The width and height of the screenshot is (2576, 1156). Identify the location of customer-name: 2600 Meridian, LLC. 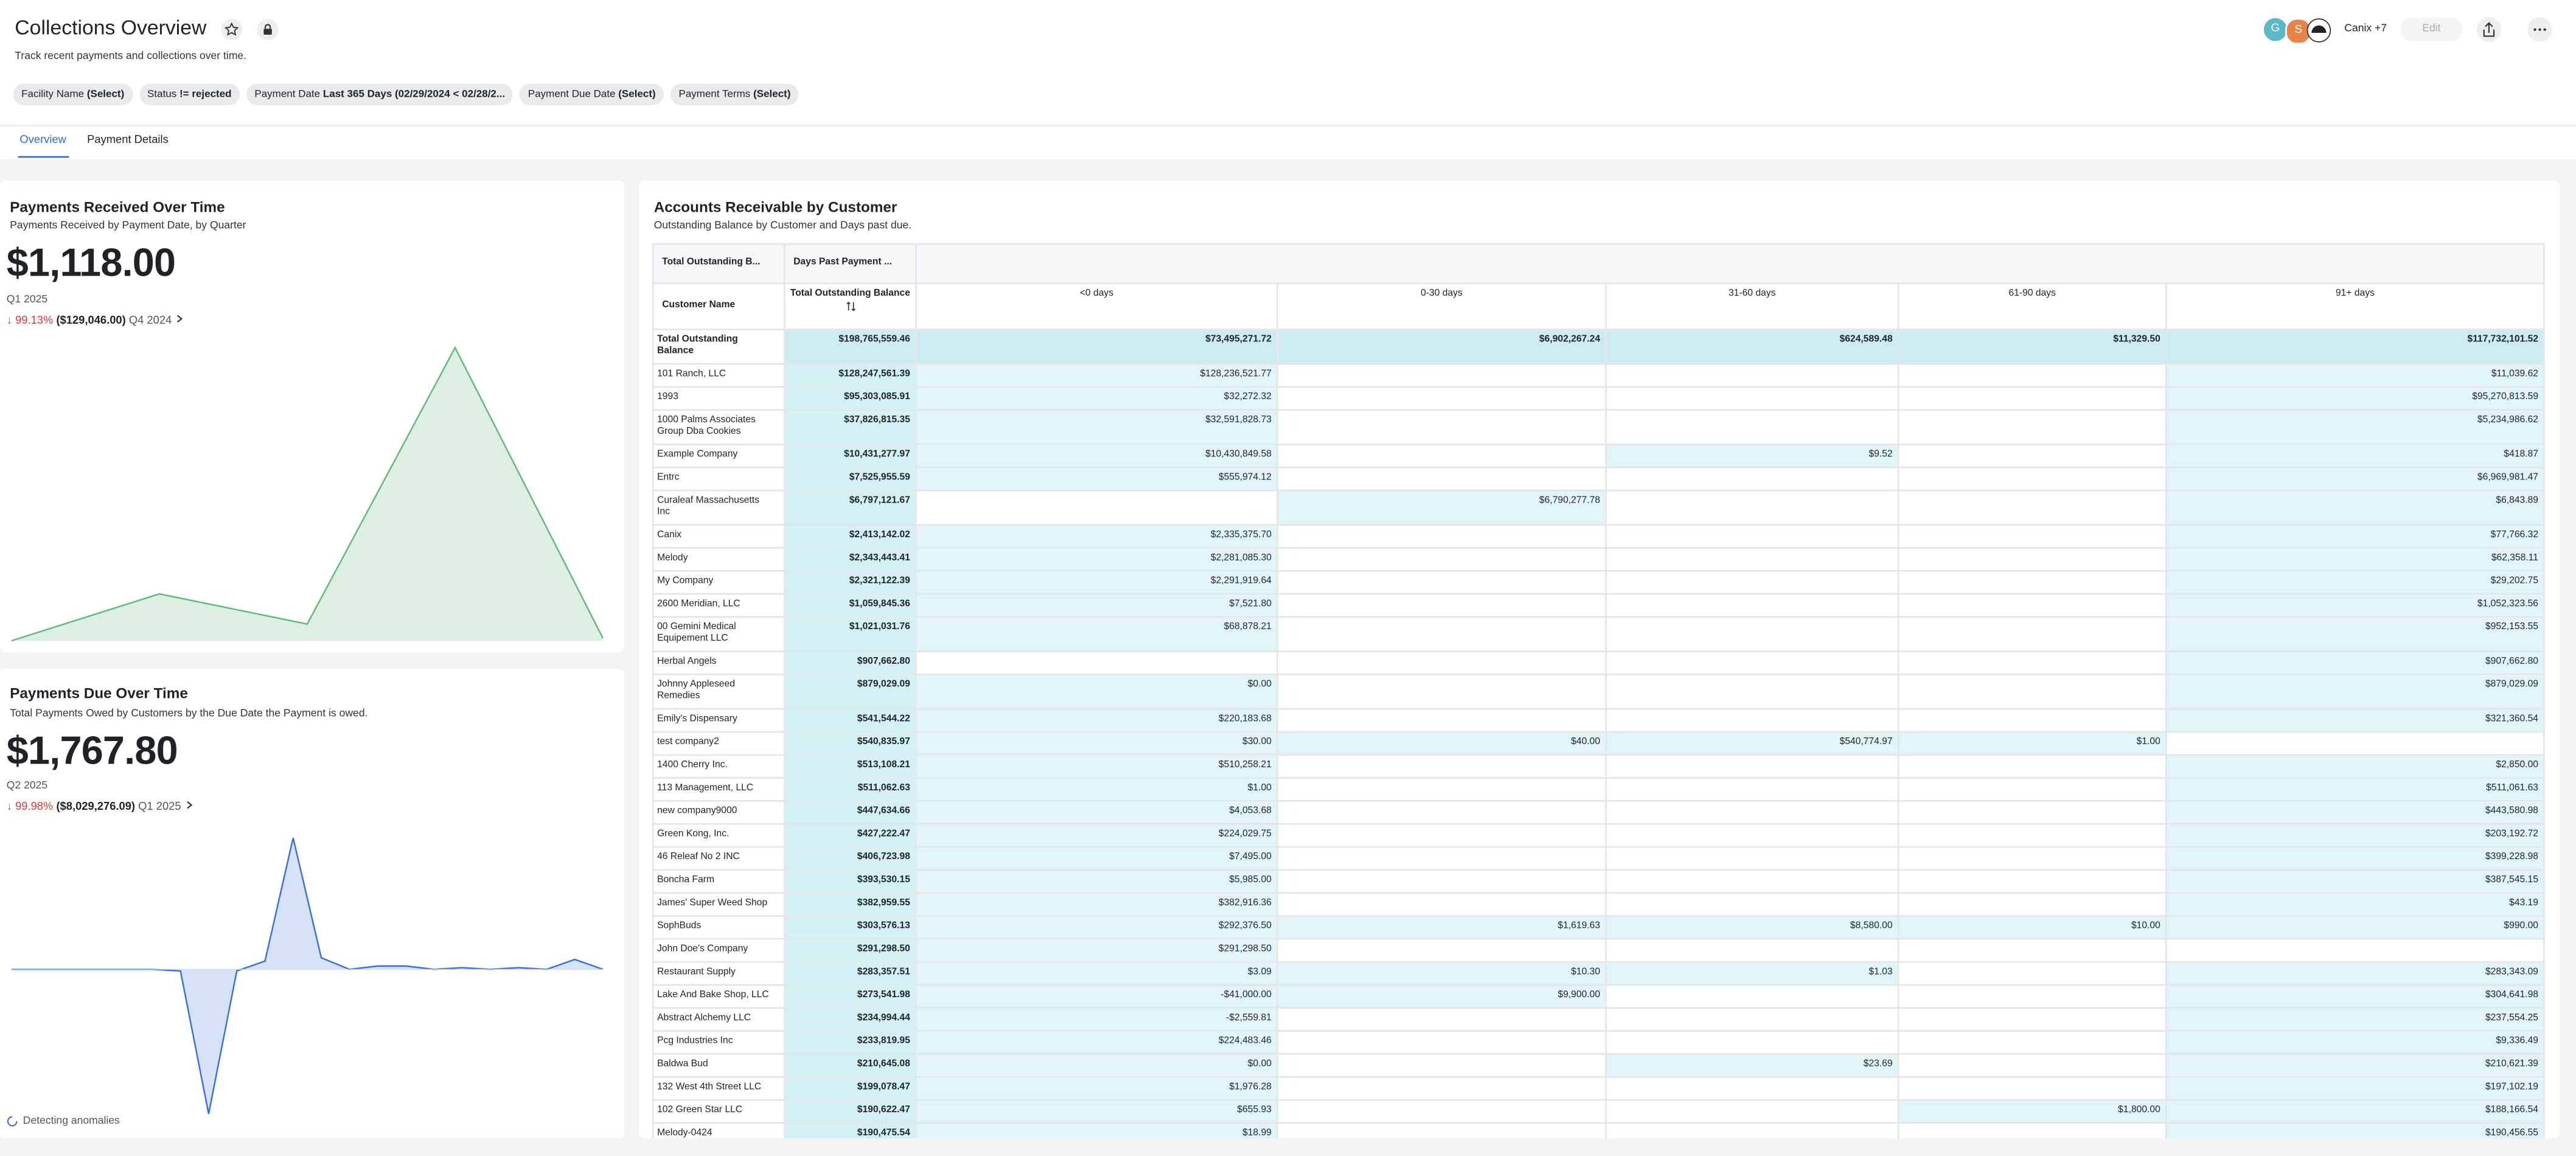
(698, 605).